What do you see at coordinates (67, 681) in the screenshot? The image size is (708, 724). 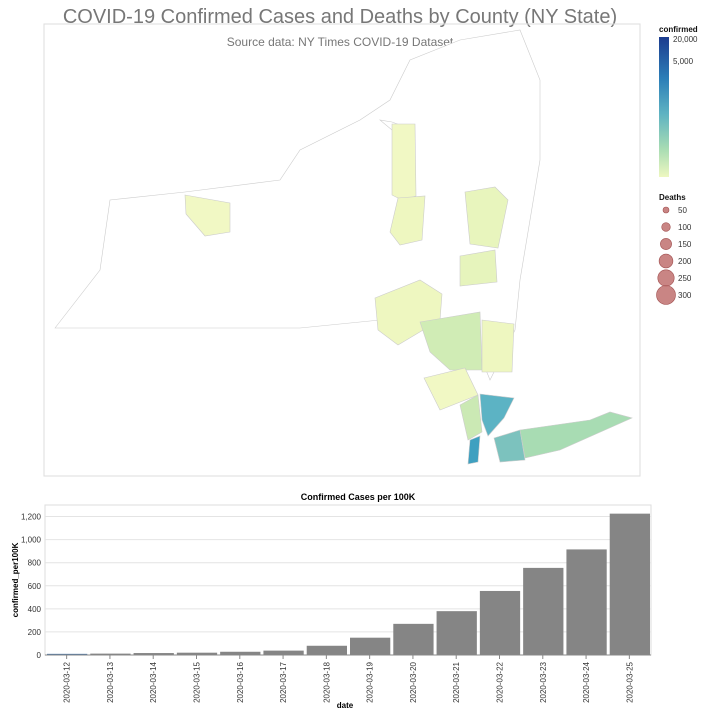 I see `x-tick-label: 2020-03-12` at bounding box center [67, 681].